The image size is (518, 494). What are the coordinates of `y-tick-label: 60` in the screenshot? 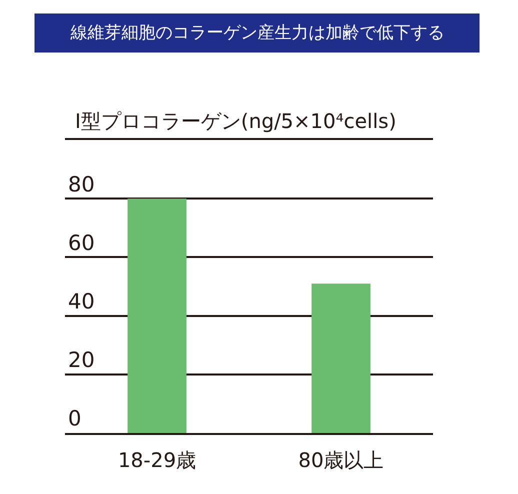 It's located at (81, 242).